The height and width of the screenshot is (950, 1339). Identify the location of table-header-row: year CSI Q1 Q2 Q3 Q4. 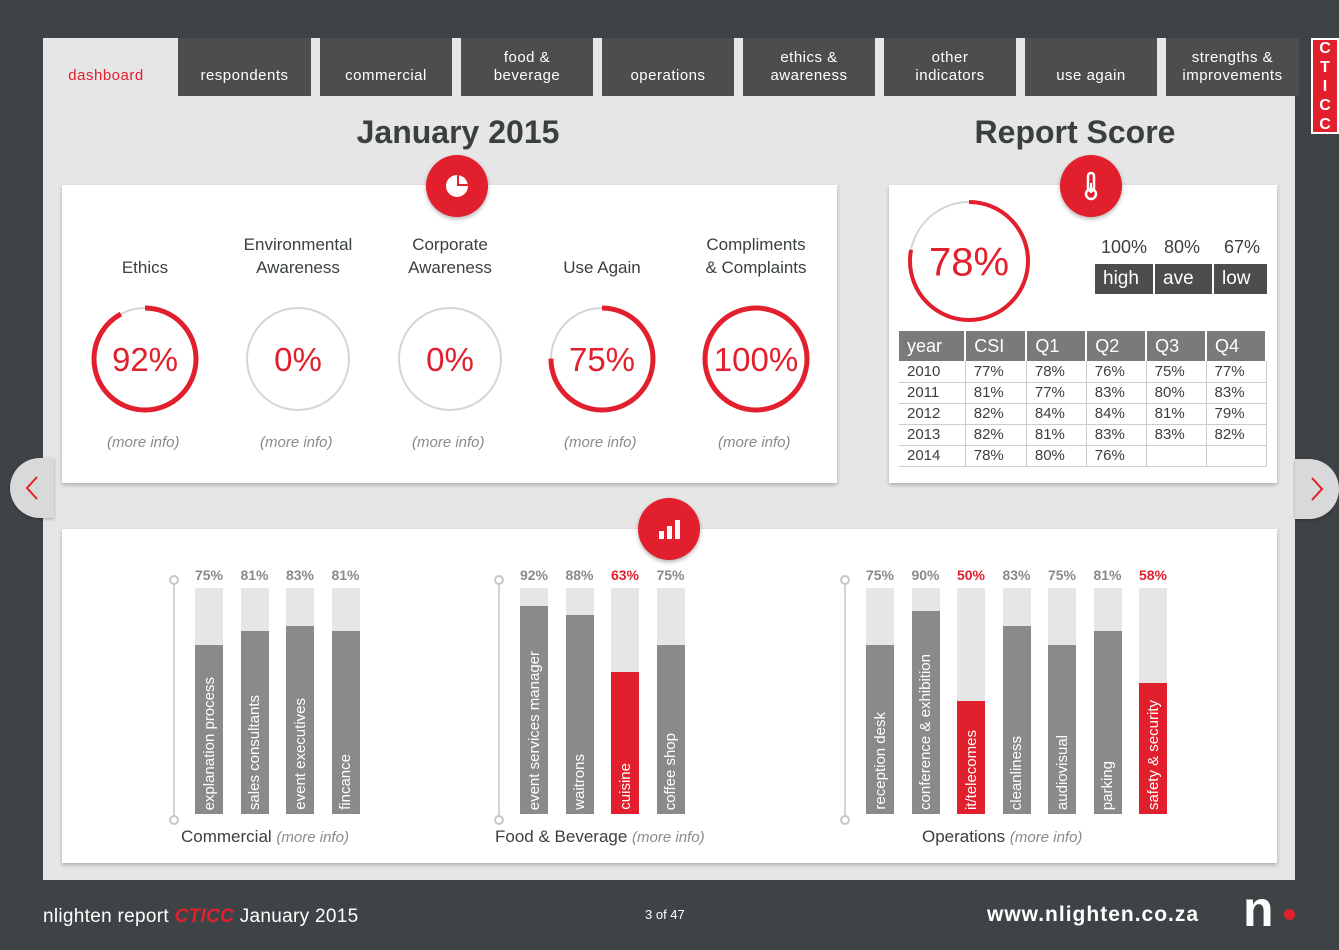
(1083, 346).